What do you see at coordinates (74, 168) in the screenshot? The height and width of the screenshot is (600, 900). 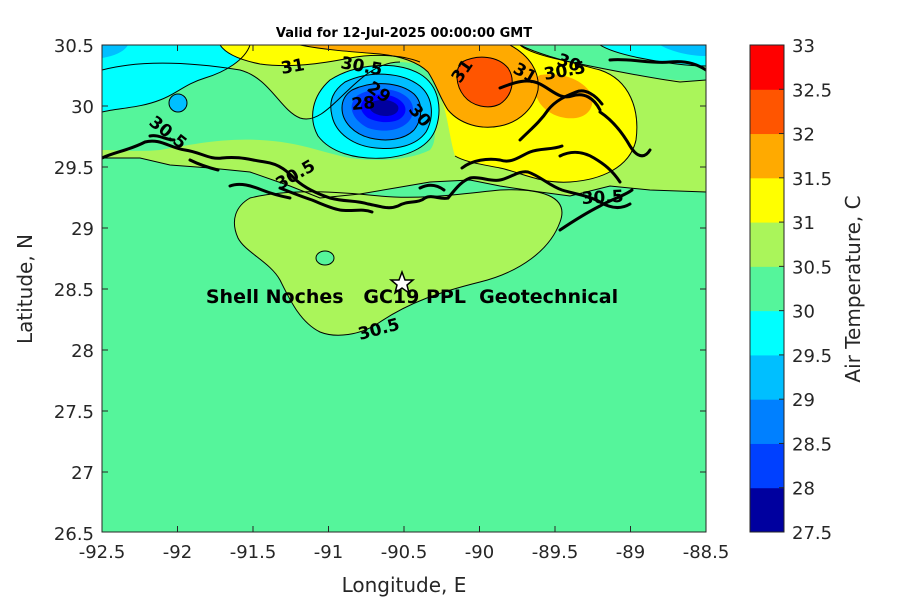 I see `y-tick-label: 29.5` at bounding box center [74, 168].